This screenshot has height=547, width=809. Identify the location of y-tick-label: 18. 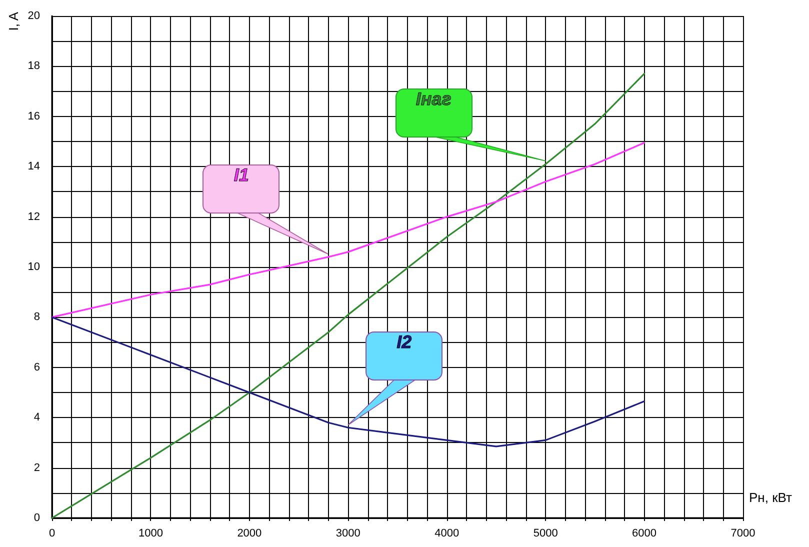
(34, 66).